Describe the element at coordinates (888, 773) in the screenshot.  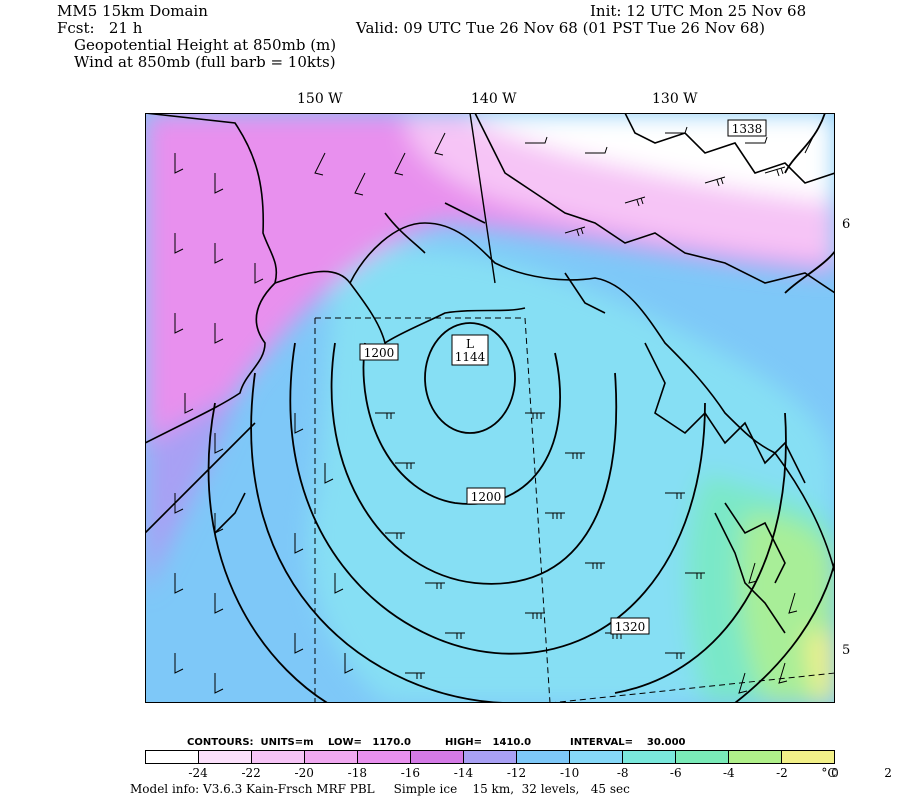
I see `colorbar-tick-label: 2` at that location.